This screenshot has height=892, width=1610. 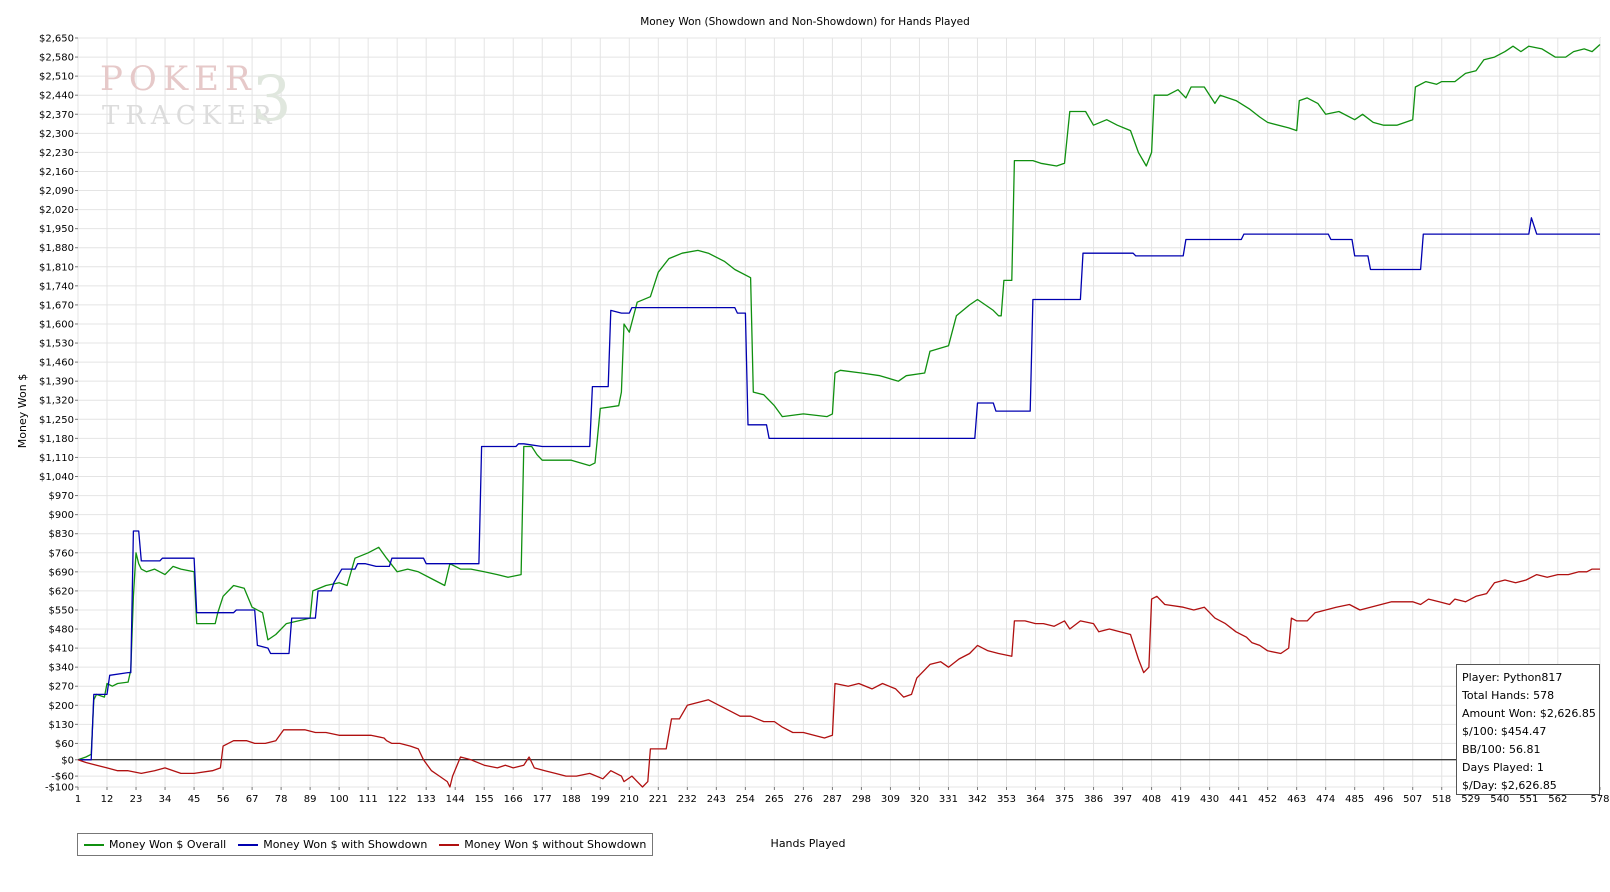 I want to click on y-tick-label: $1,670, so click(x=56, y=305).